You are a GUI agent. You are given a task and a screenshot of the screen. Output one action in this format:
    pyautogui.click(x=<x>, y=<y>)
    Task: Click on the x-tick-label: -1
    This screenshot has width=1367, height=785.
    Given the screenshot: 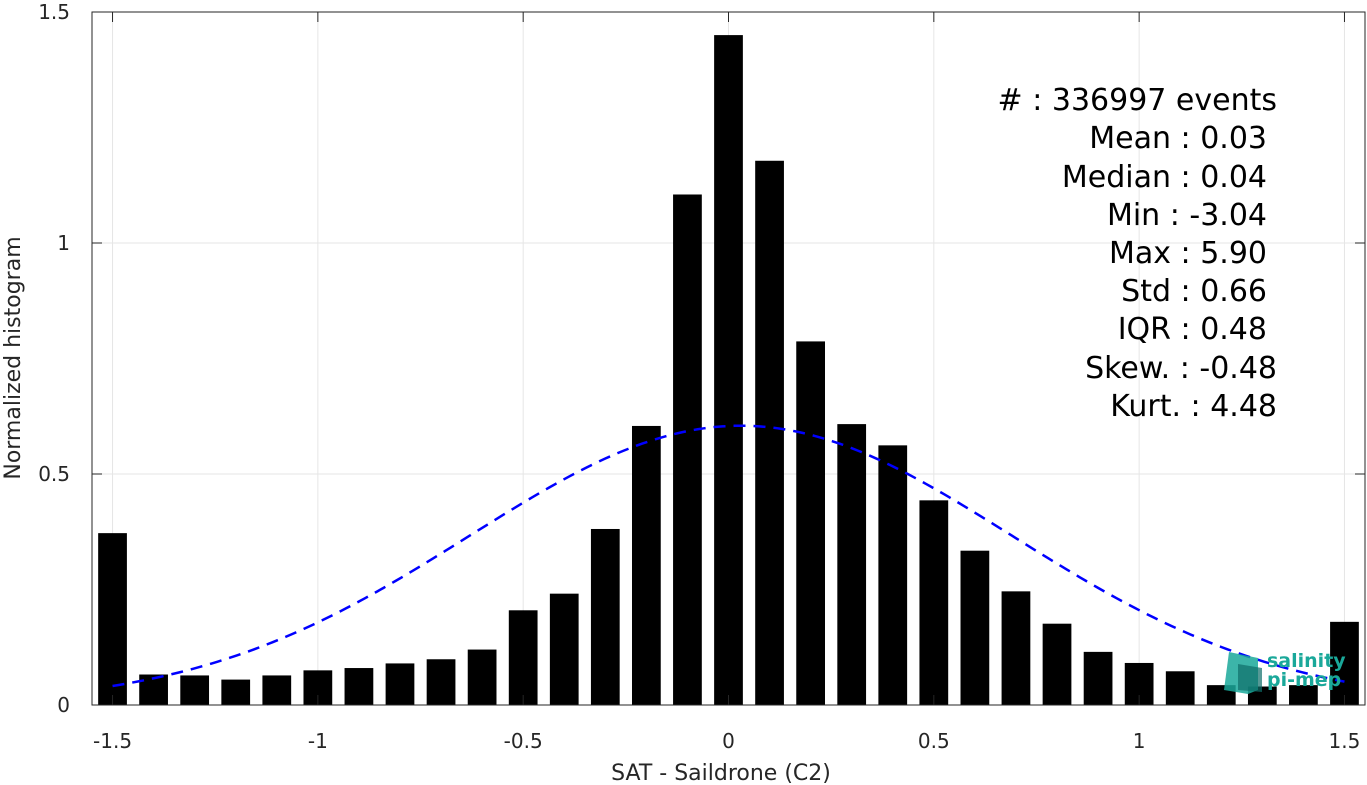 What is the action you would take?
    pyautogui.click(x=318, y=741)
    